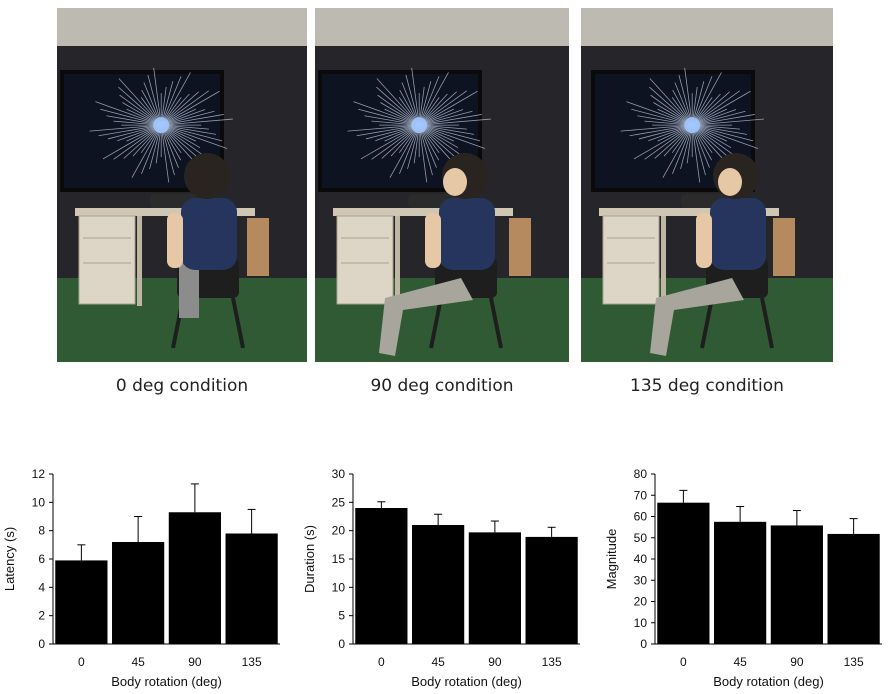 This screenshot has height=694, width=892. Describe the element at coordinates (207, 176) in the screenshot. I see `head` at that location.